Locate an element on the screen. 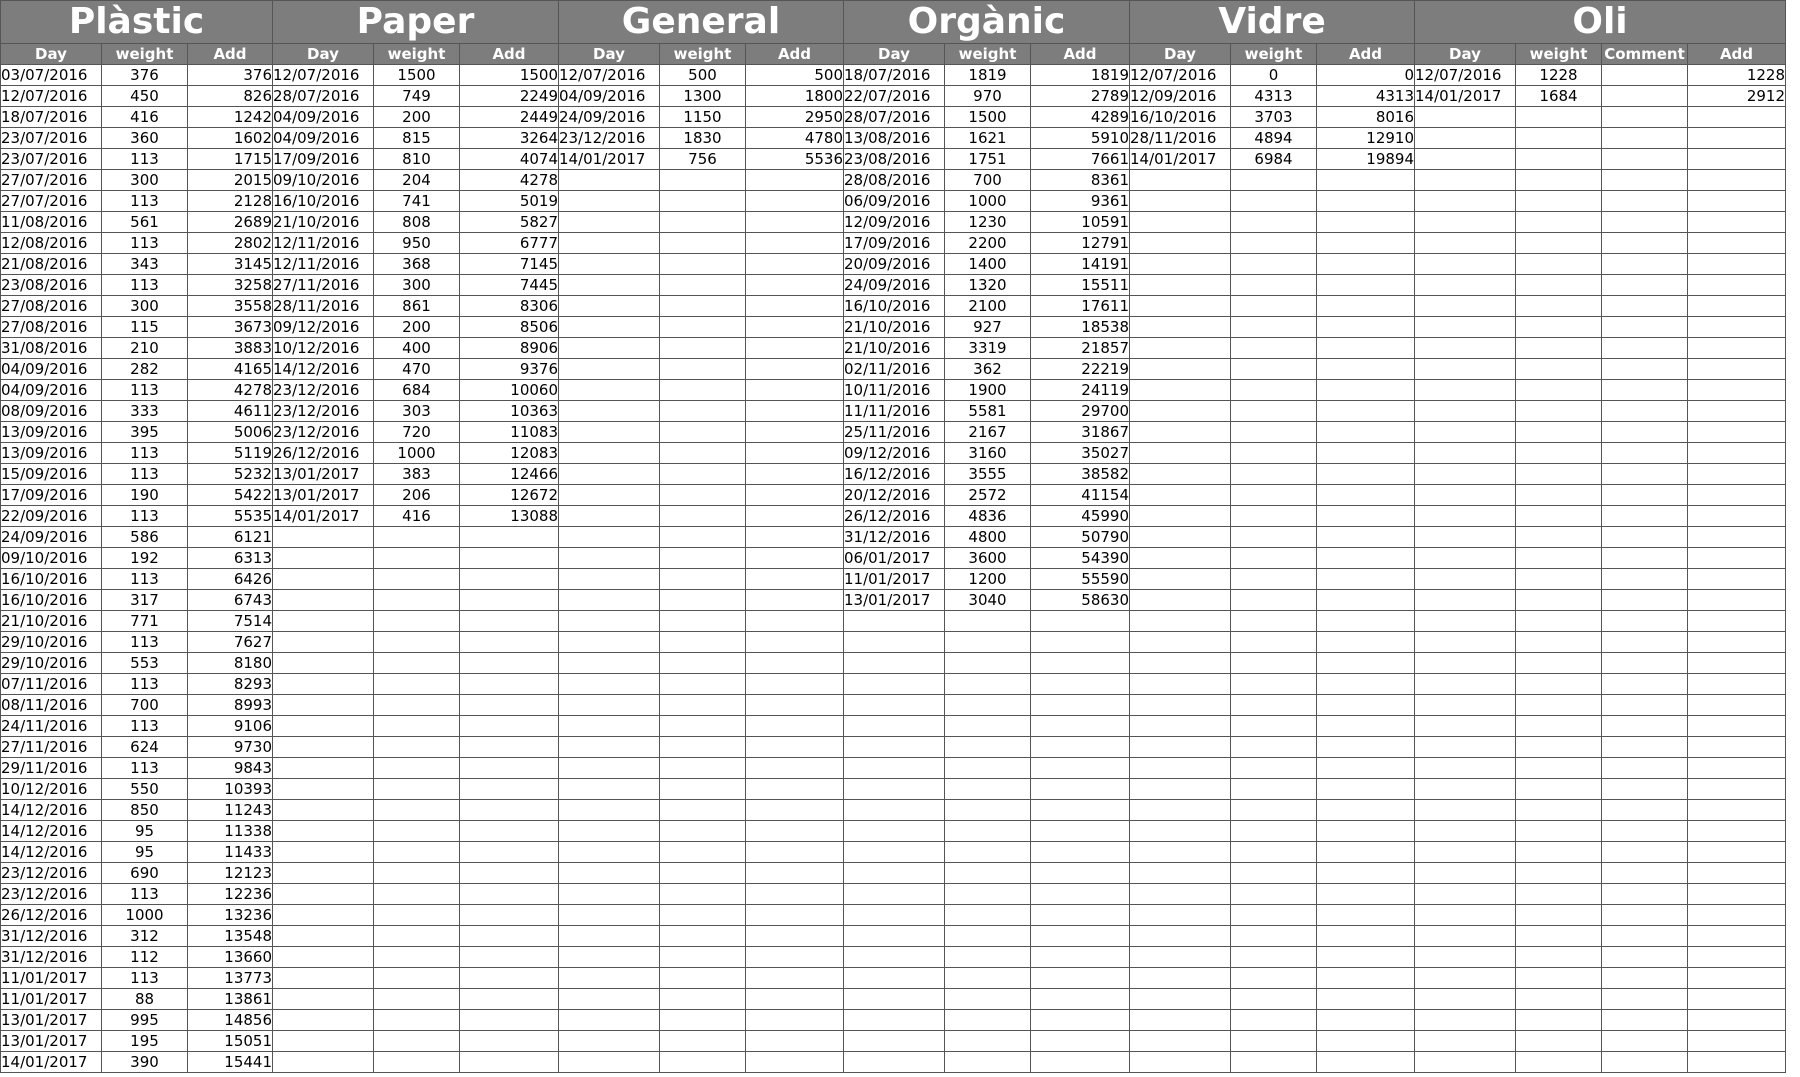  cell-paper-weight: 1000 is located at coordinates (416, 453).